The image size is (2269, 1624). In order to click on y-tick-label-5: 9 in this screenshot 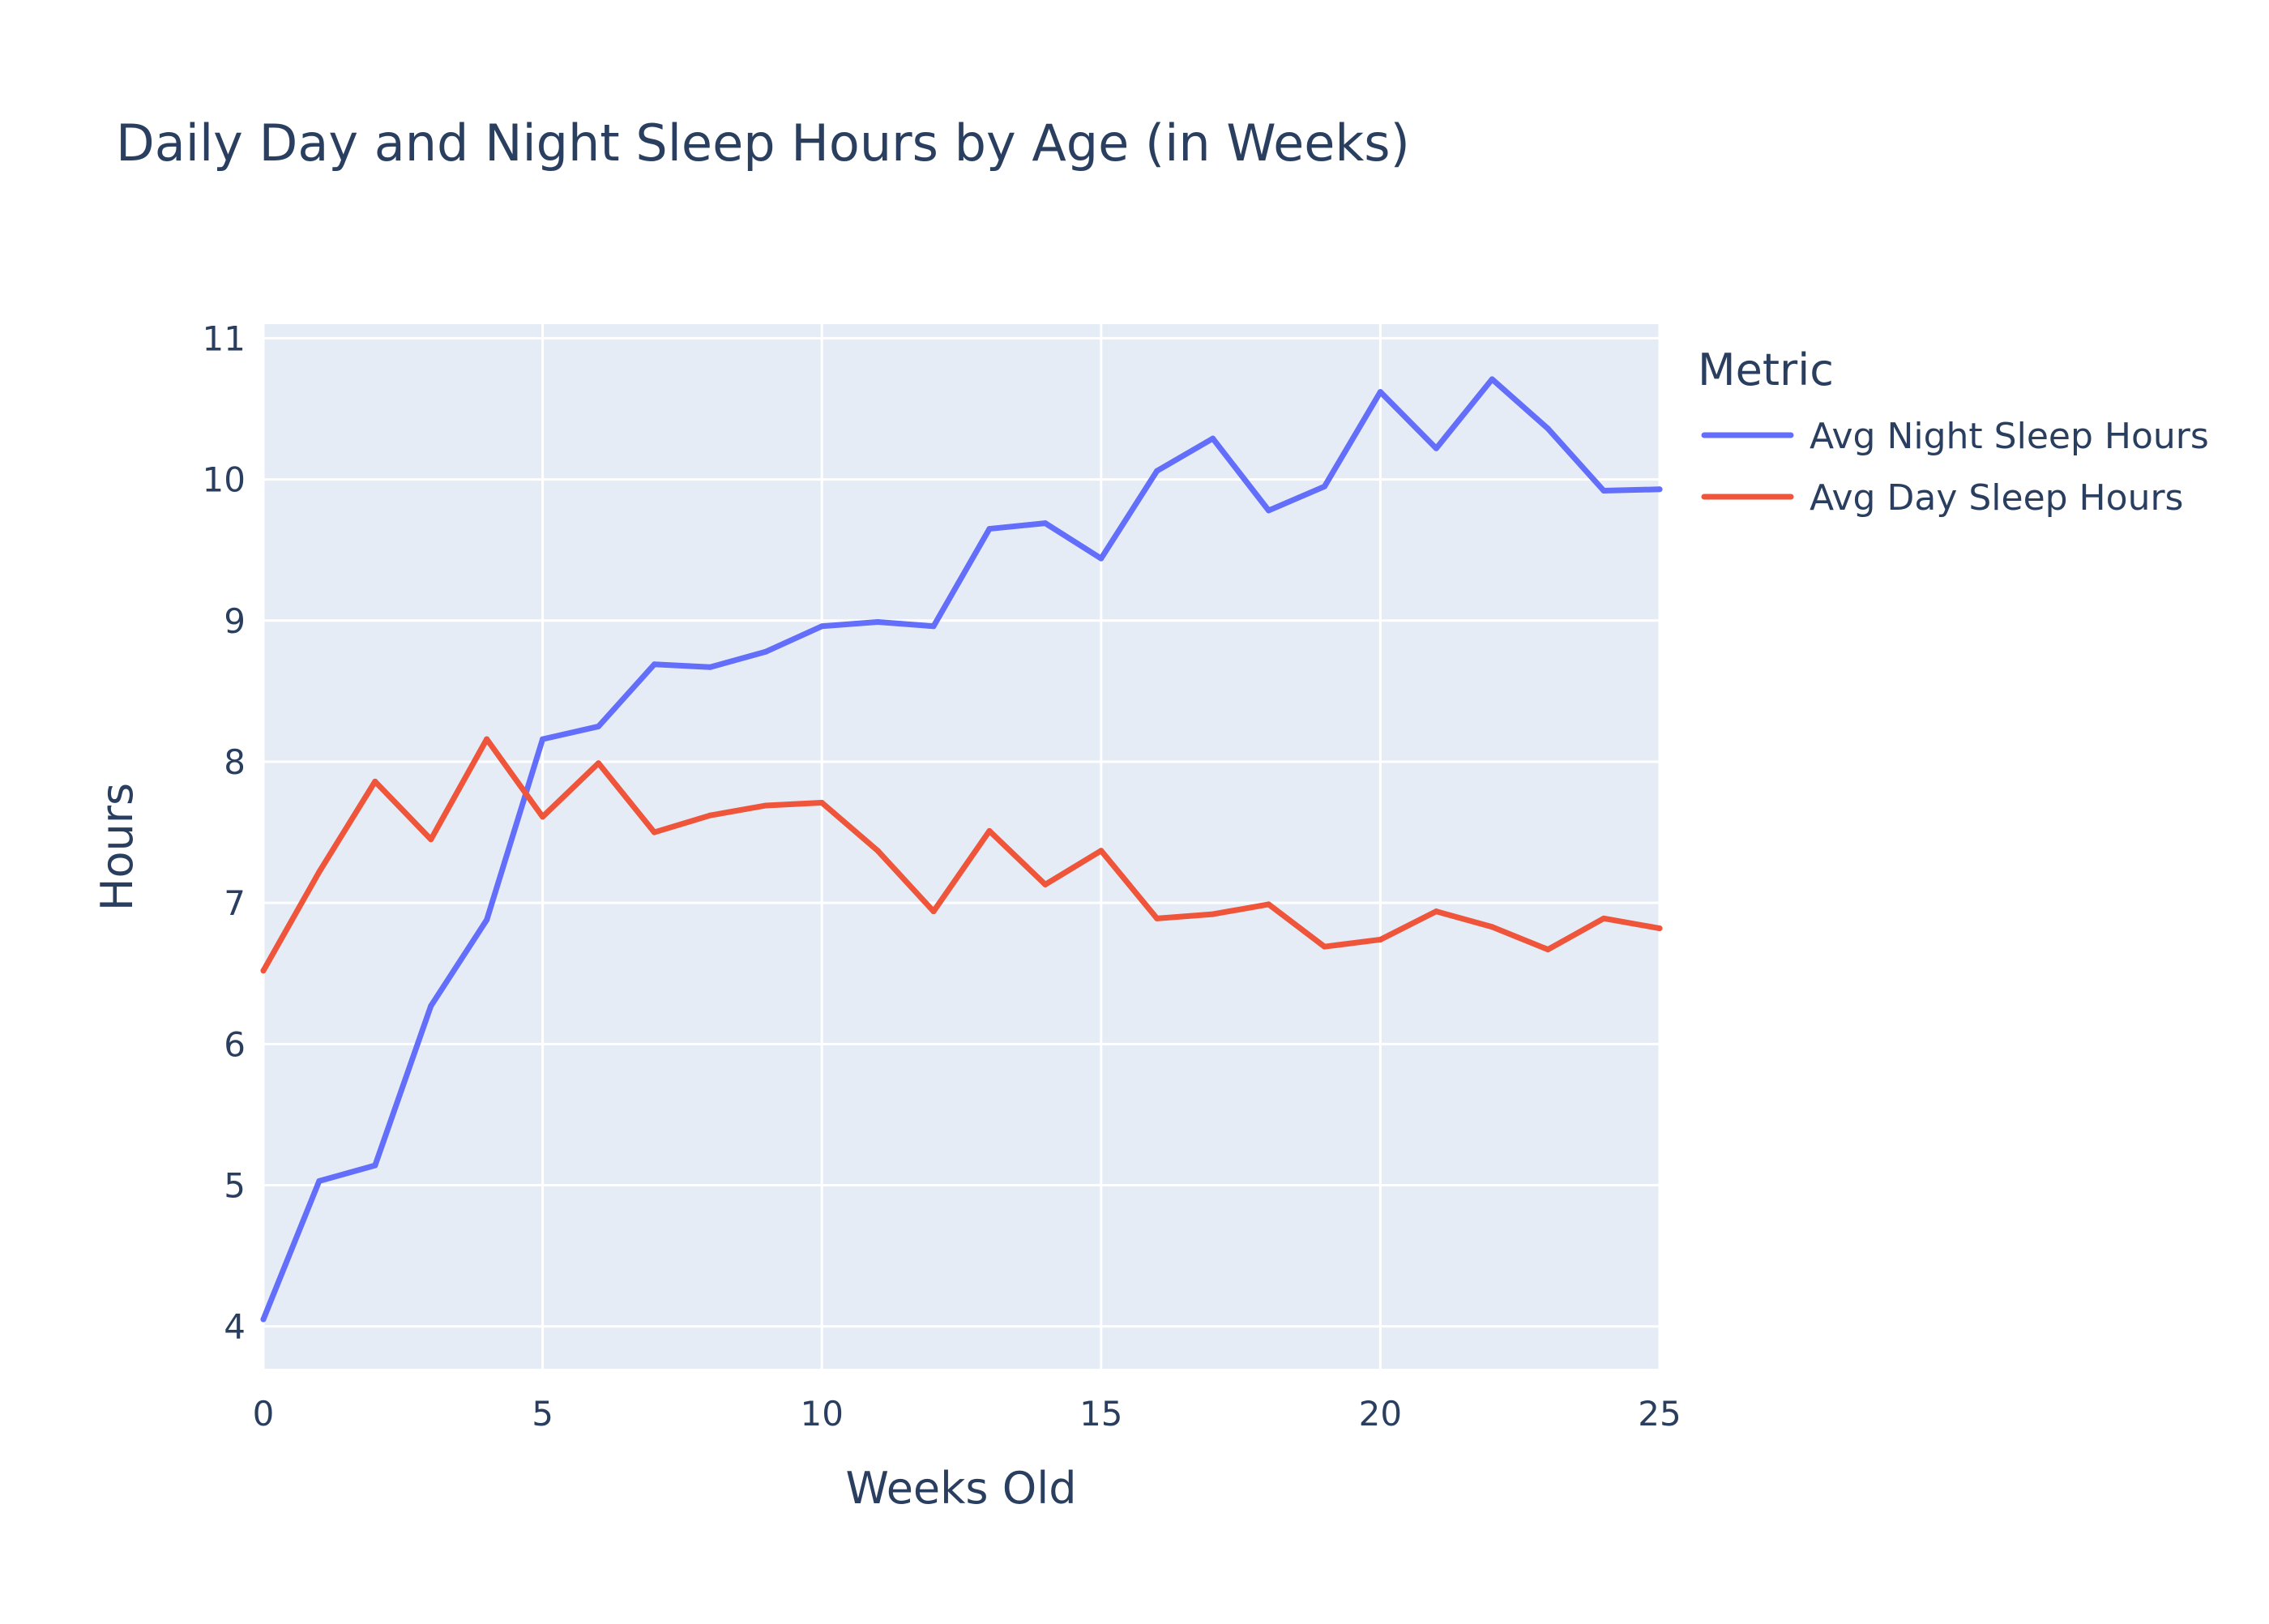, I will do `click(235, 621)`.